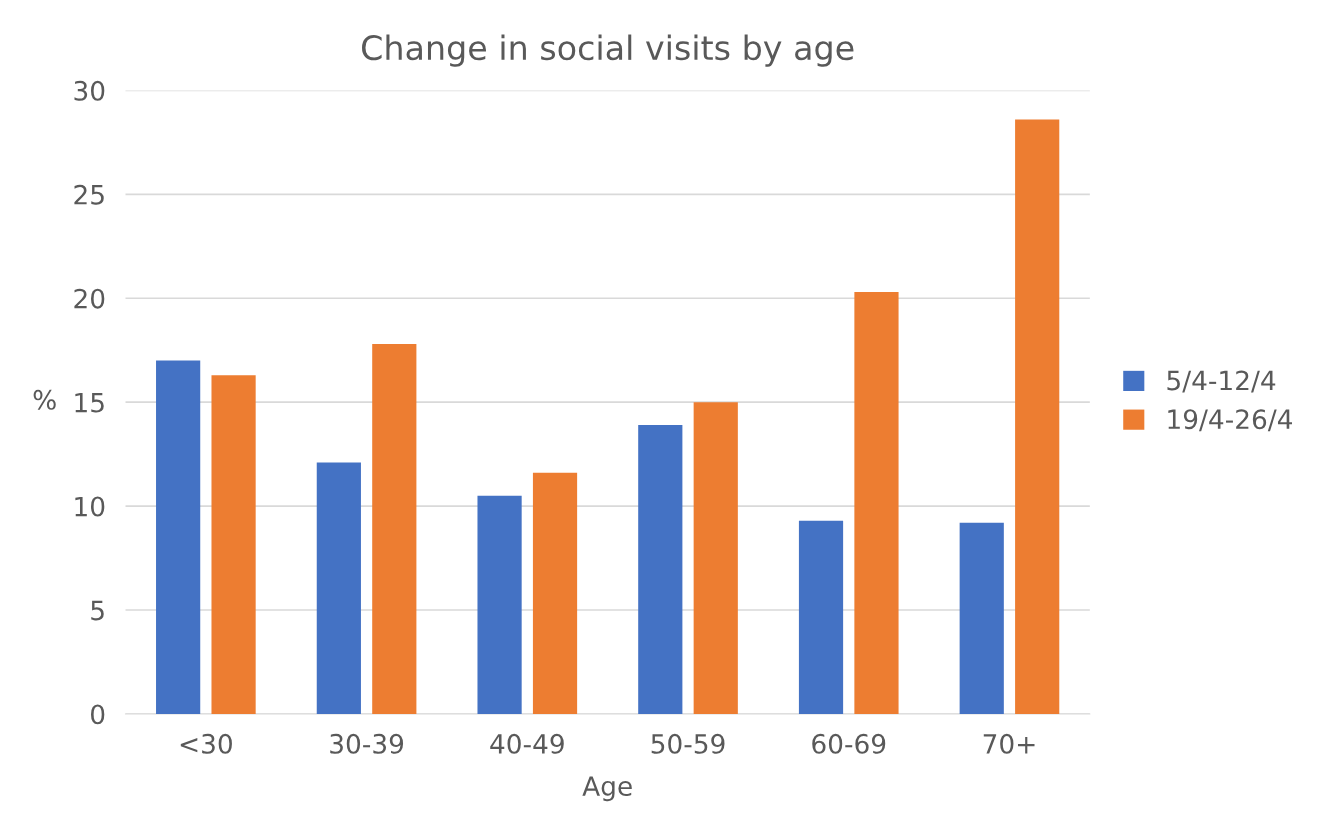 Image resolution: width=1321 pixels, height=837 pixels. Describe the element at coordinates (1009, 743) in the screenshot. I see `x-tick-label: 70+` at that location.